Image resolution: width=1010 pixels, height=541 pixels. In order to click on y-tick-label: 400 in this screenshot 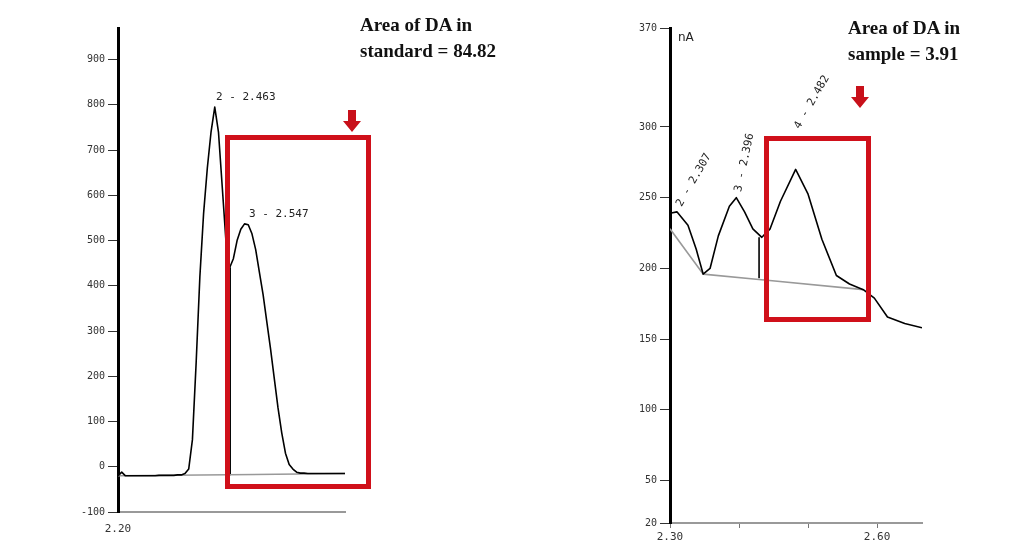, I will do `click(95, 285)`.